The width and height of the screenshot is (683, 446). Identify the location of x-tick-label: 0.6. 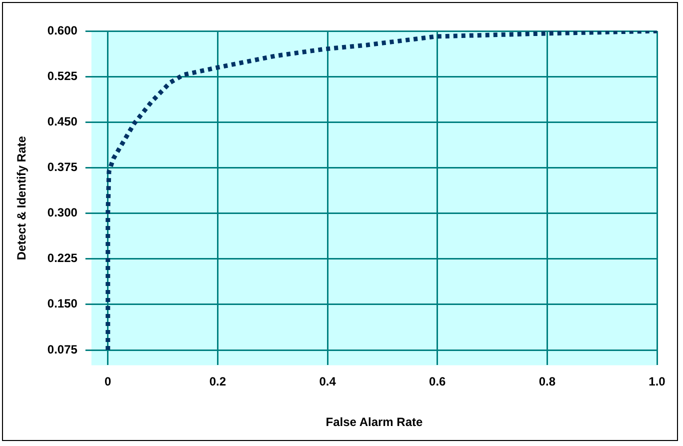
(437, 381).